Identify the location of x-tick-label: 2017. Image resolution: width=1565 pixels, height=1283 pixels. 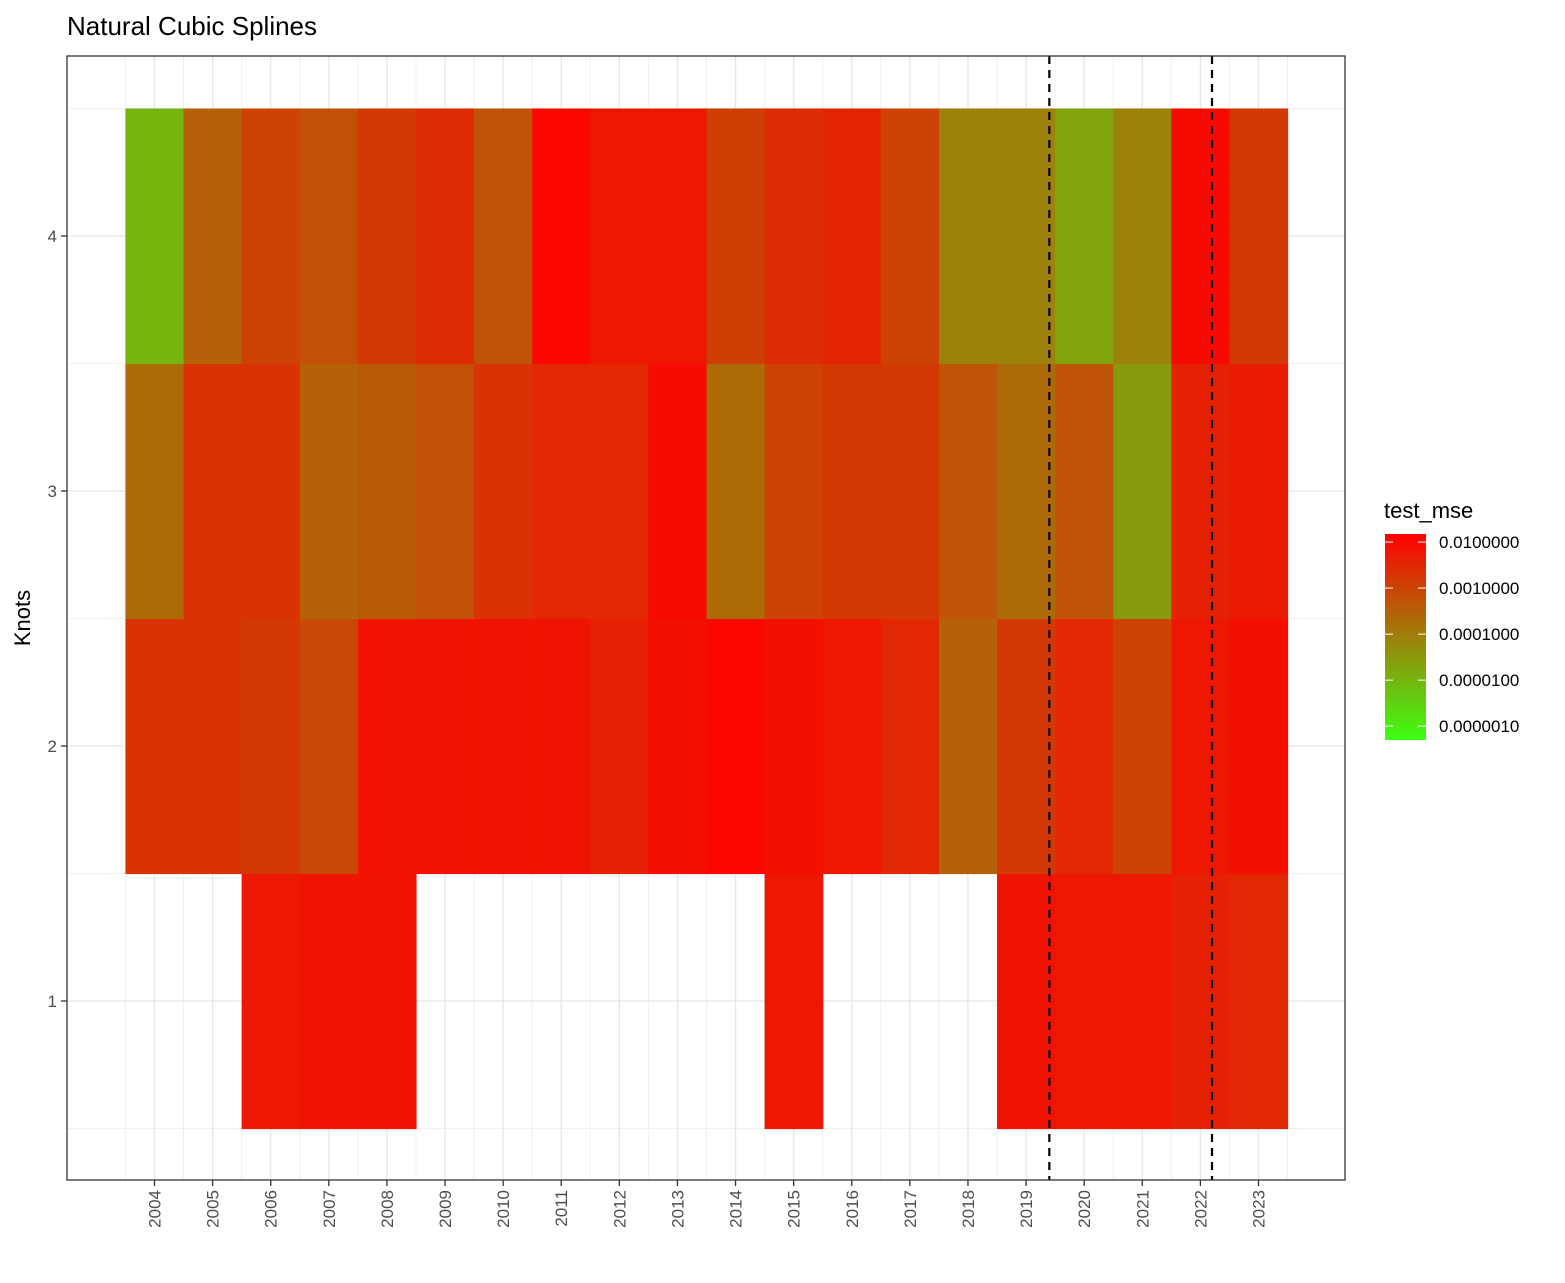
(910, 1209).